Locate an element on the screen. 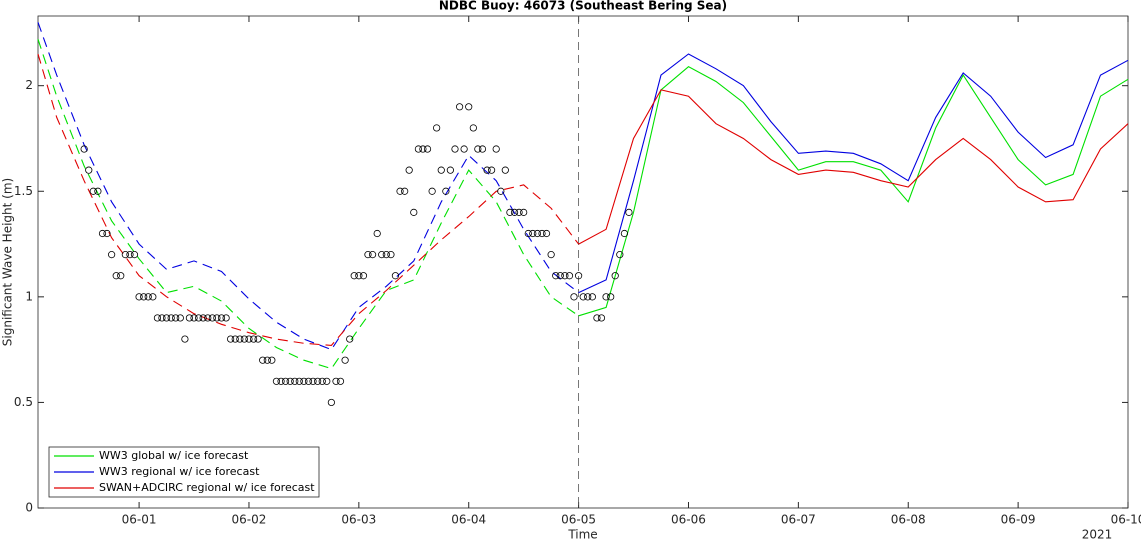 The image size is (1141, 541). y-tick-label: 2 is located at coordinates (29, 85).